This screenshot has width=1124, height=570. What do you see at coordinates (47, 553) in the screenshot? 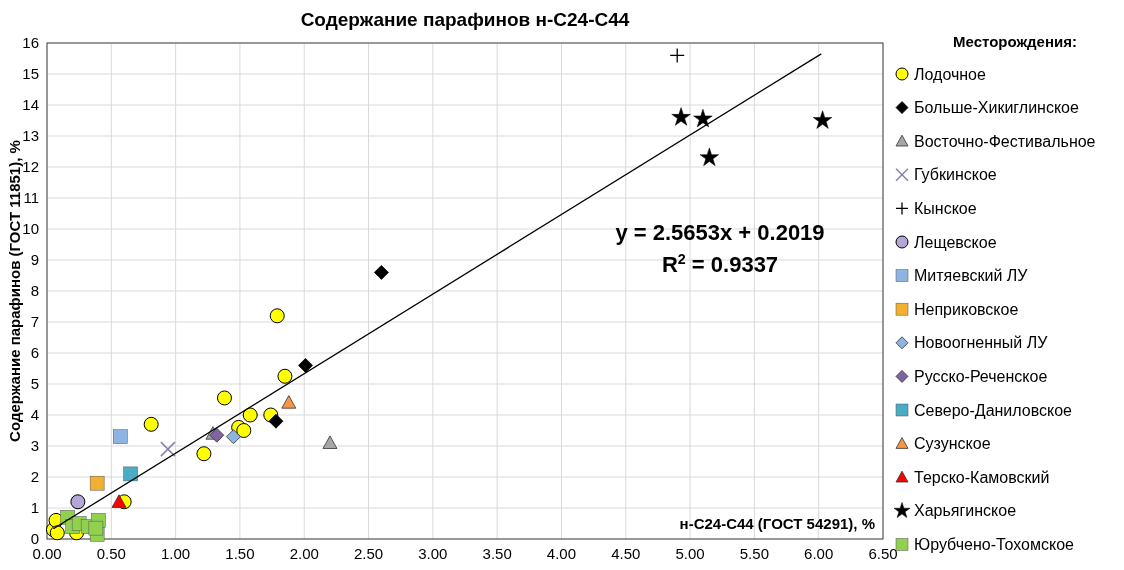
I see `x-tick-label: 0.00` at bounding box center [47, 553].